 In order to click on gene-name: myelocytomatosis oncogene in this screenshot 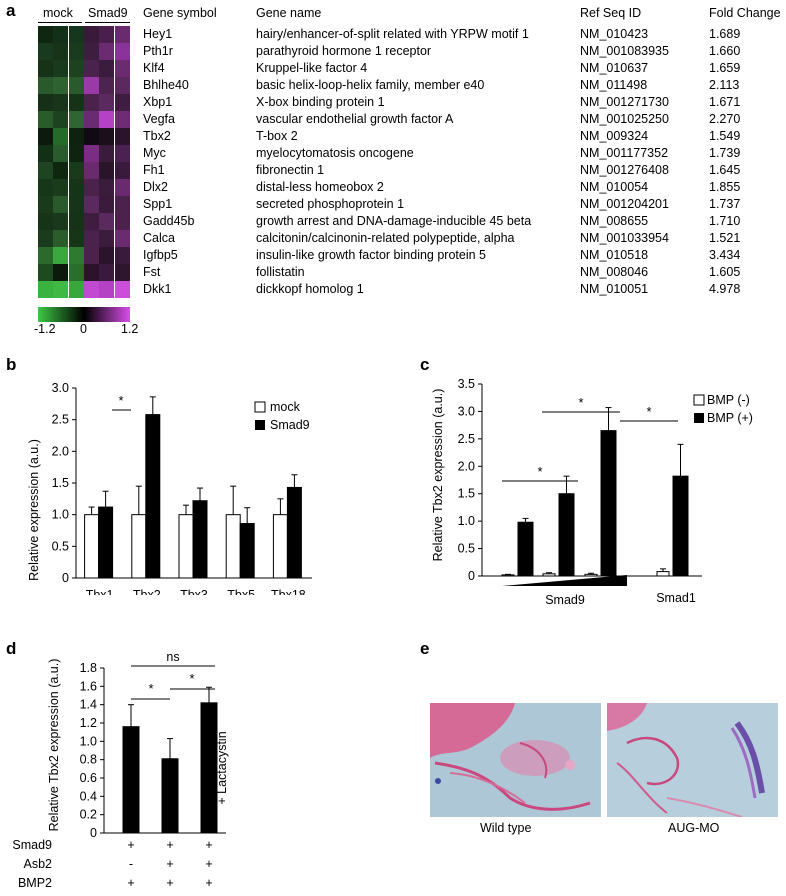, I will do `click(335, 153)`.